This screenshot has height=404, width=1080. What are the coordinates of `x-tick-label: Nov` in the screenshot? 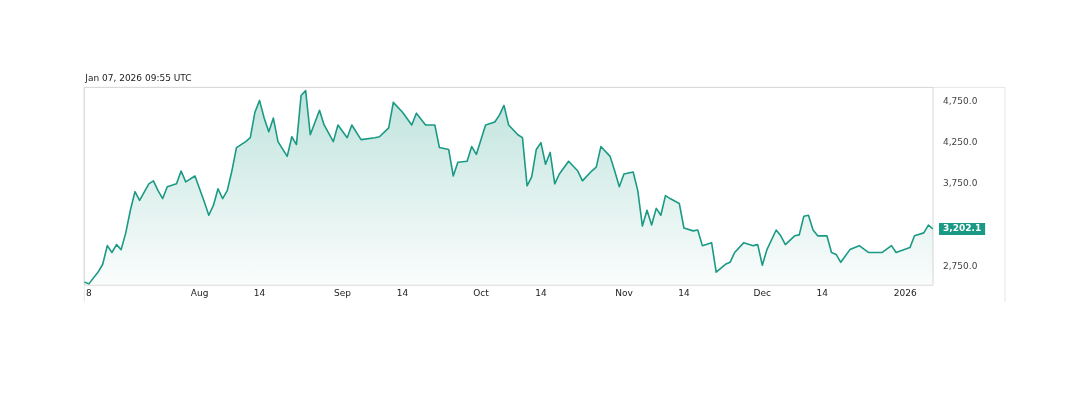 It's located at (624, 292).